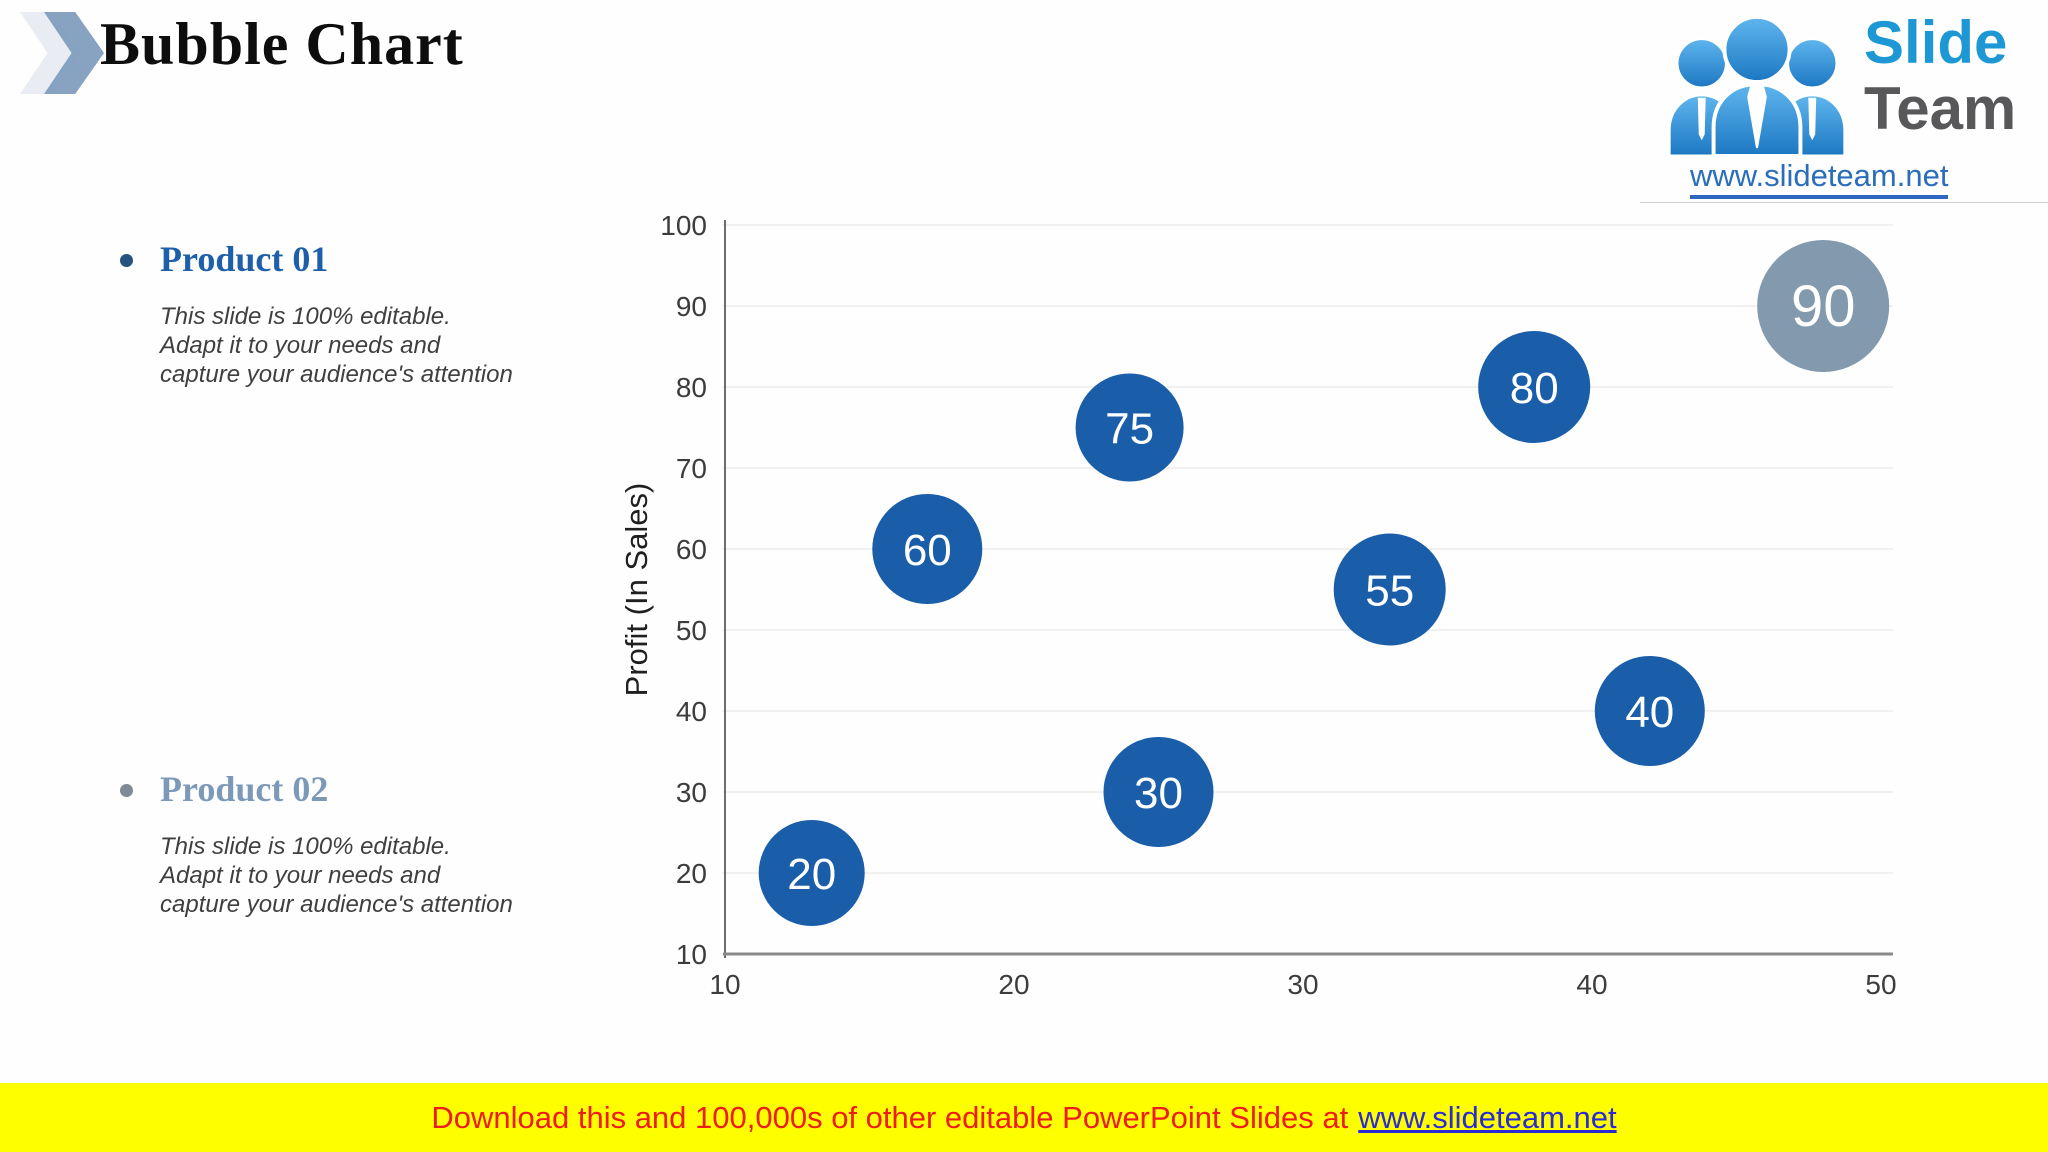 This screenshot has width=2048, height=1152. What do you see at coordinates (244, 259) in the screenshot?
I see `product-01-heading: Product 01` at bounding box center [244, 259].